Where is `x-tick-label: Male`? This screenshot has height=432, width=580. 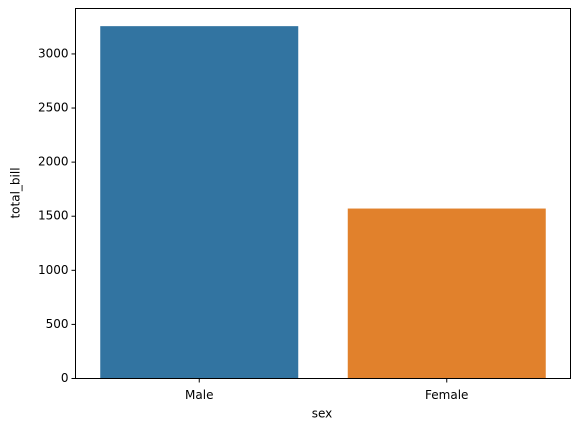
x-tick-label: Male is located at coordinates (199, 395).